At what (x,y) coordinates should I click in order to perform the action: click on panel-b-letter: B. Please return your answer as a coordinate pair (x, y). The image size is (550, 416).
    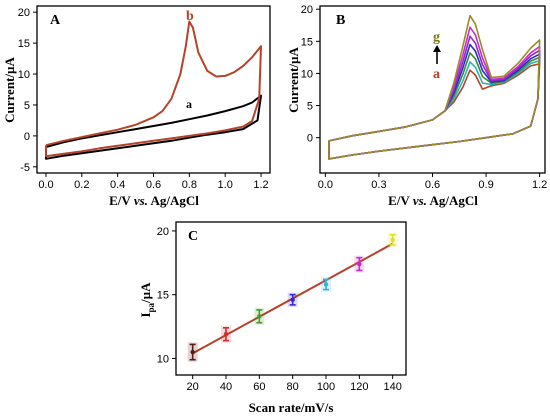
    Looking at the image, I should click on (340, 20).